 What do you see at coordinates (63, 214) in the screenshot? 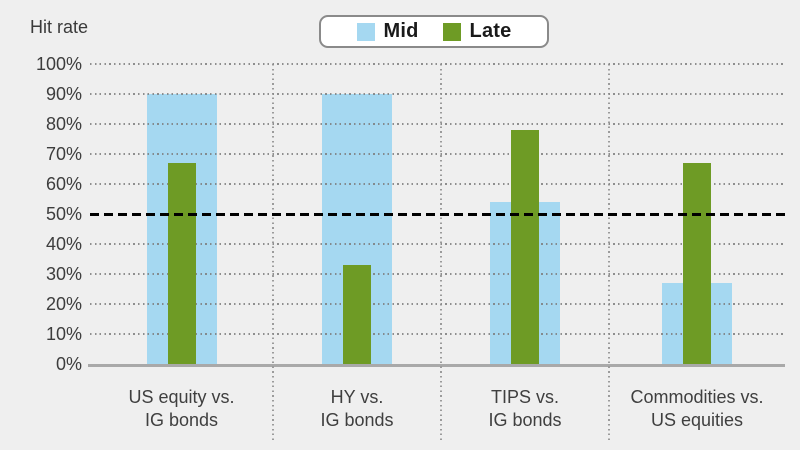
I see `y-tick-label: 50%` at bounding box center [63, 214].